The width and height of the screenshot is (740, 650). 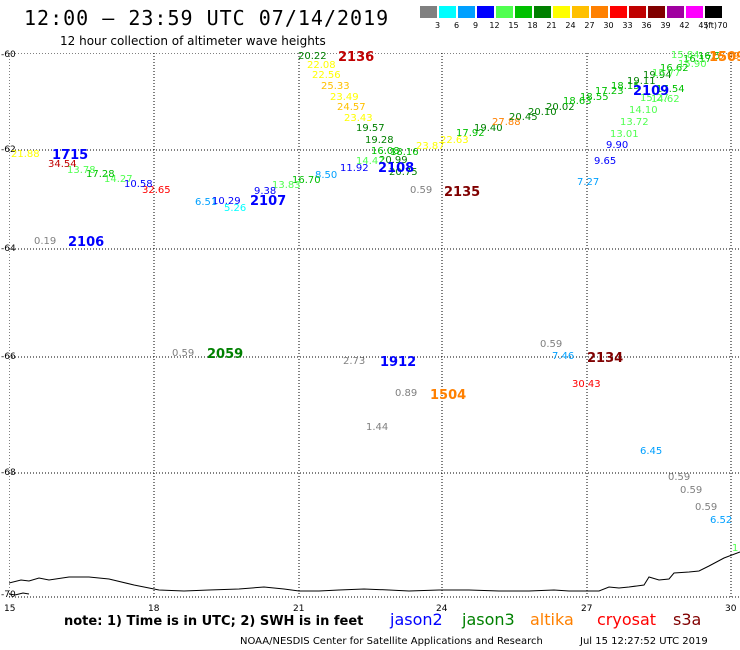 What do you see at coordinates (385, 151) in the screenshot?
I see `wave-height-label: 16.08` at bounding box center [385, 151].